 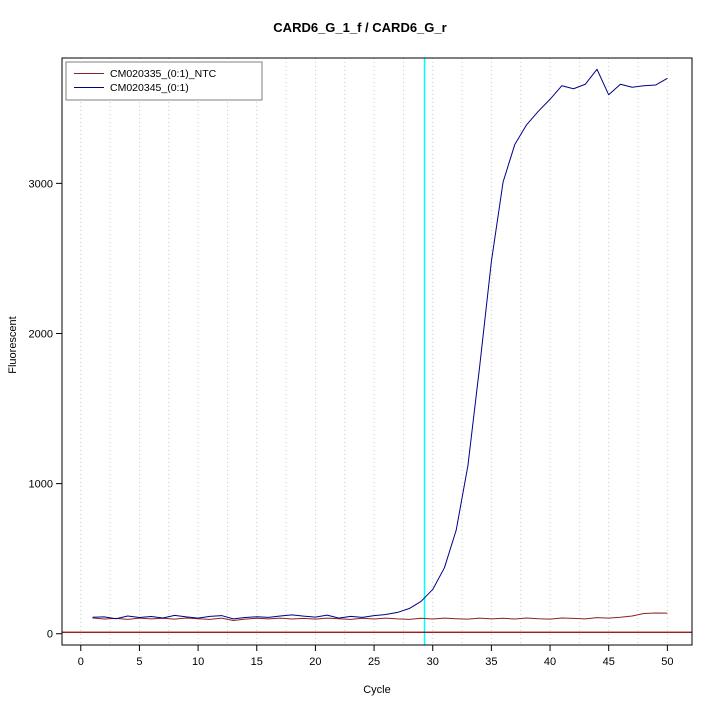 I want to click on x-tick-label: 40, so click(x=550, y=662).